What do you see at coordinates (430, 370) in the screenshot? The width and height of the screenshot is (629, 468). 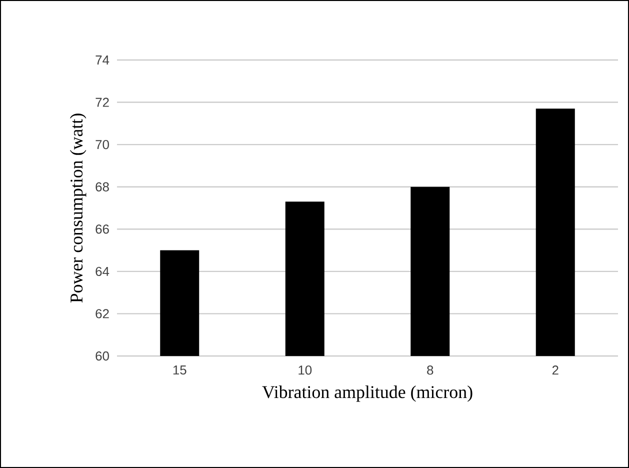 I see `x-tick-label: 8` at bounding box center [430, 370].